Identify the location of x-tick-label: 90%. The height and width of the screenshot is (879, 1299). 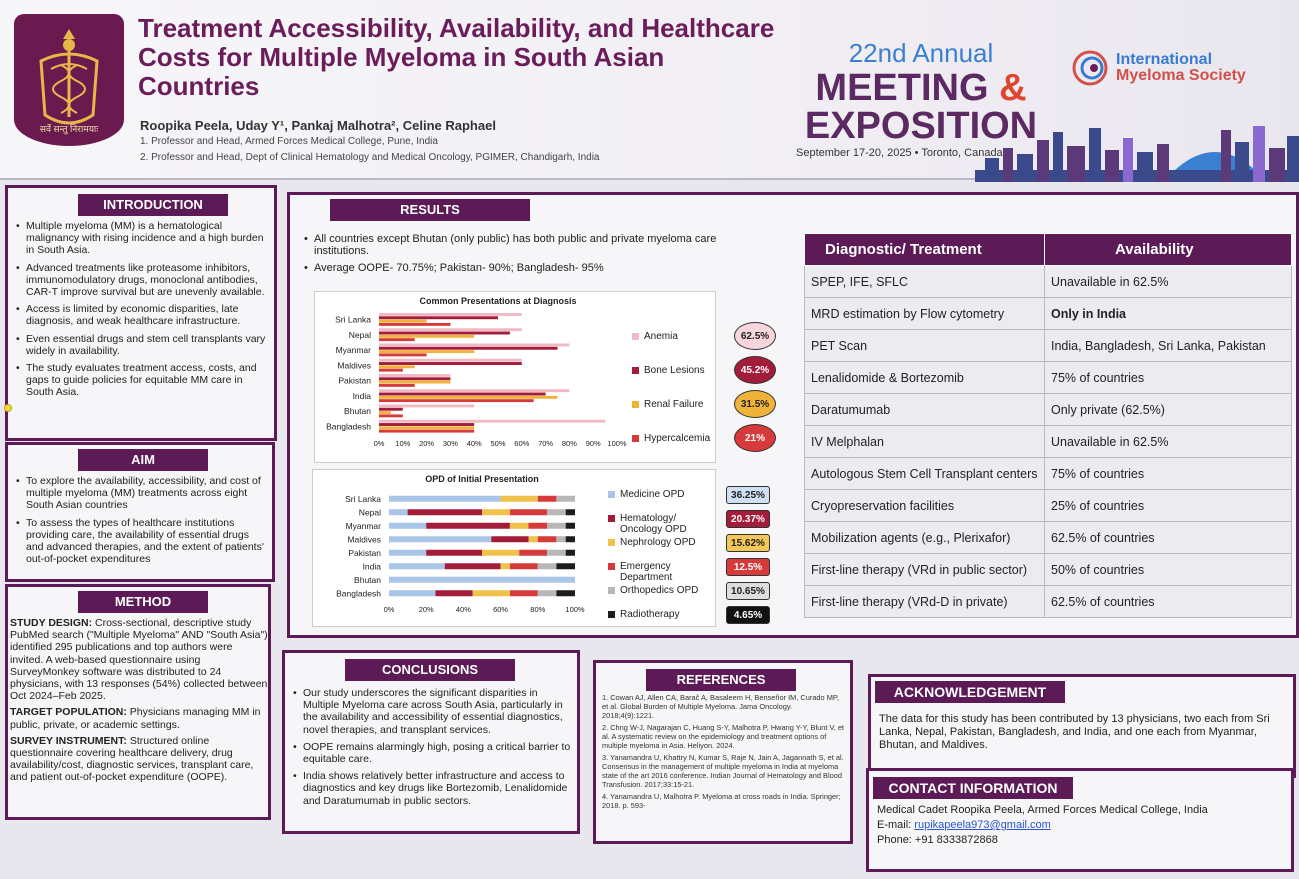
(593, 443).